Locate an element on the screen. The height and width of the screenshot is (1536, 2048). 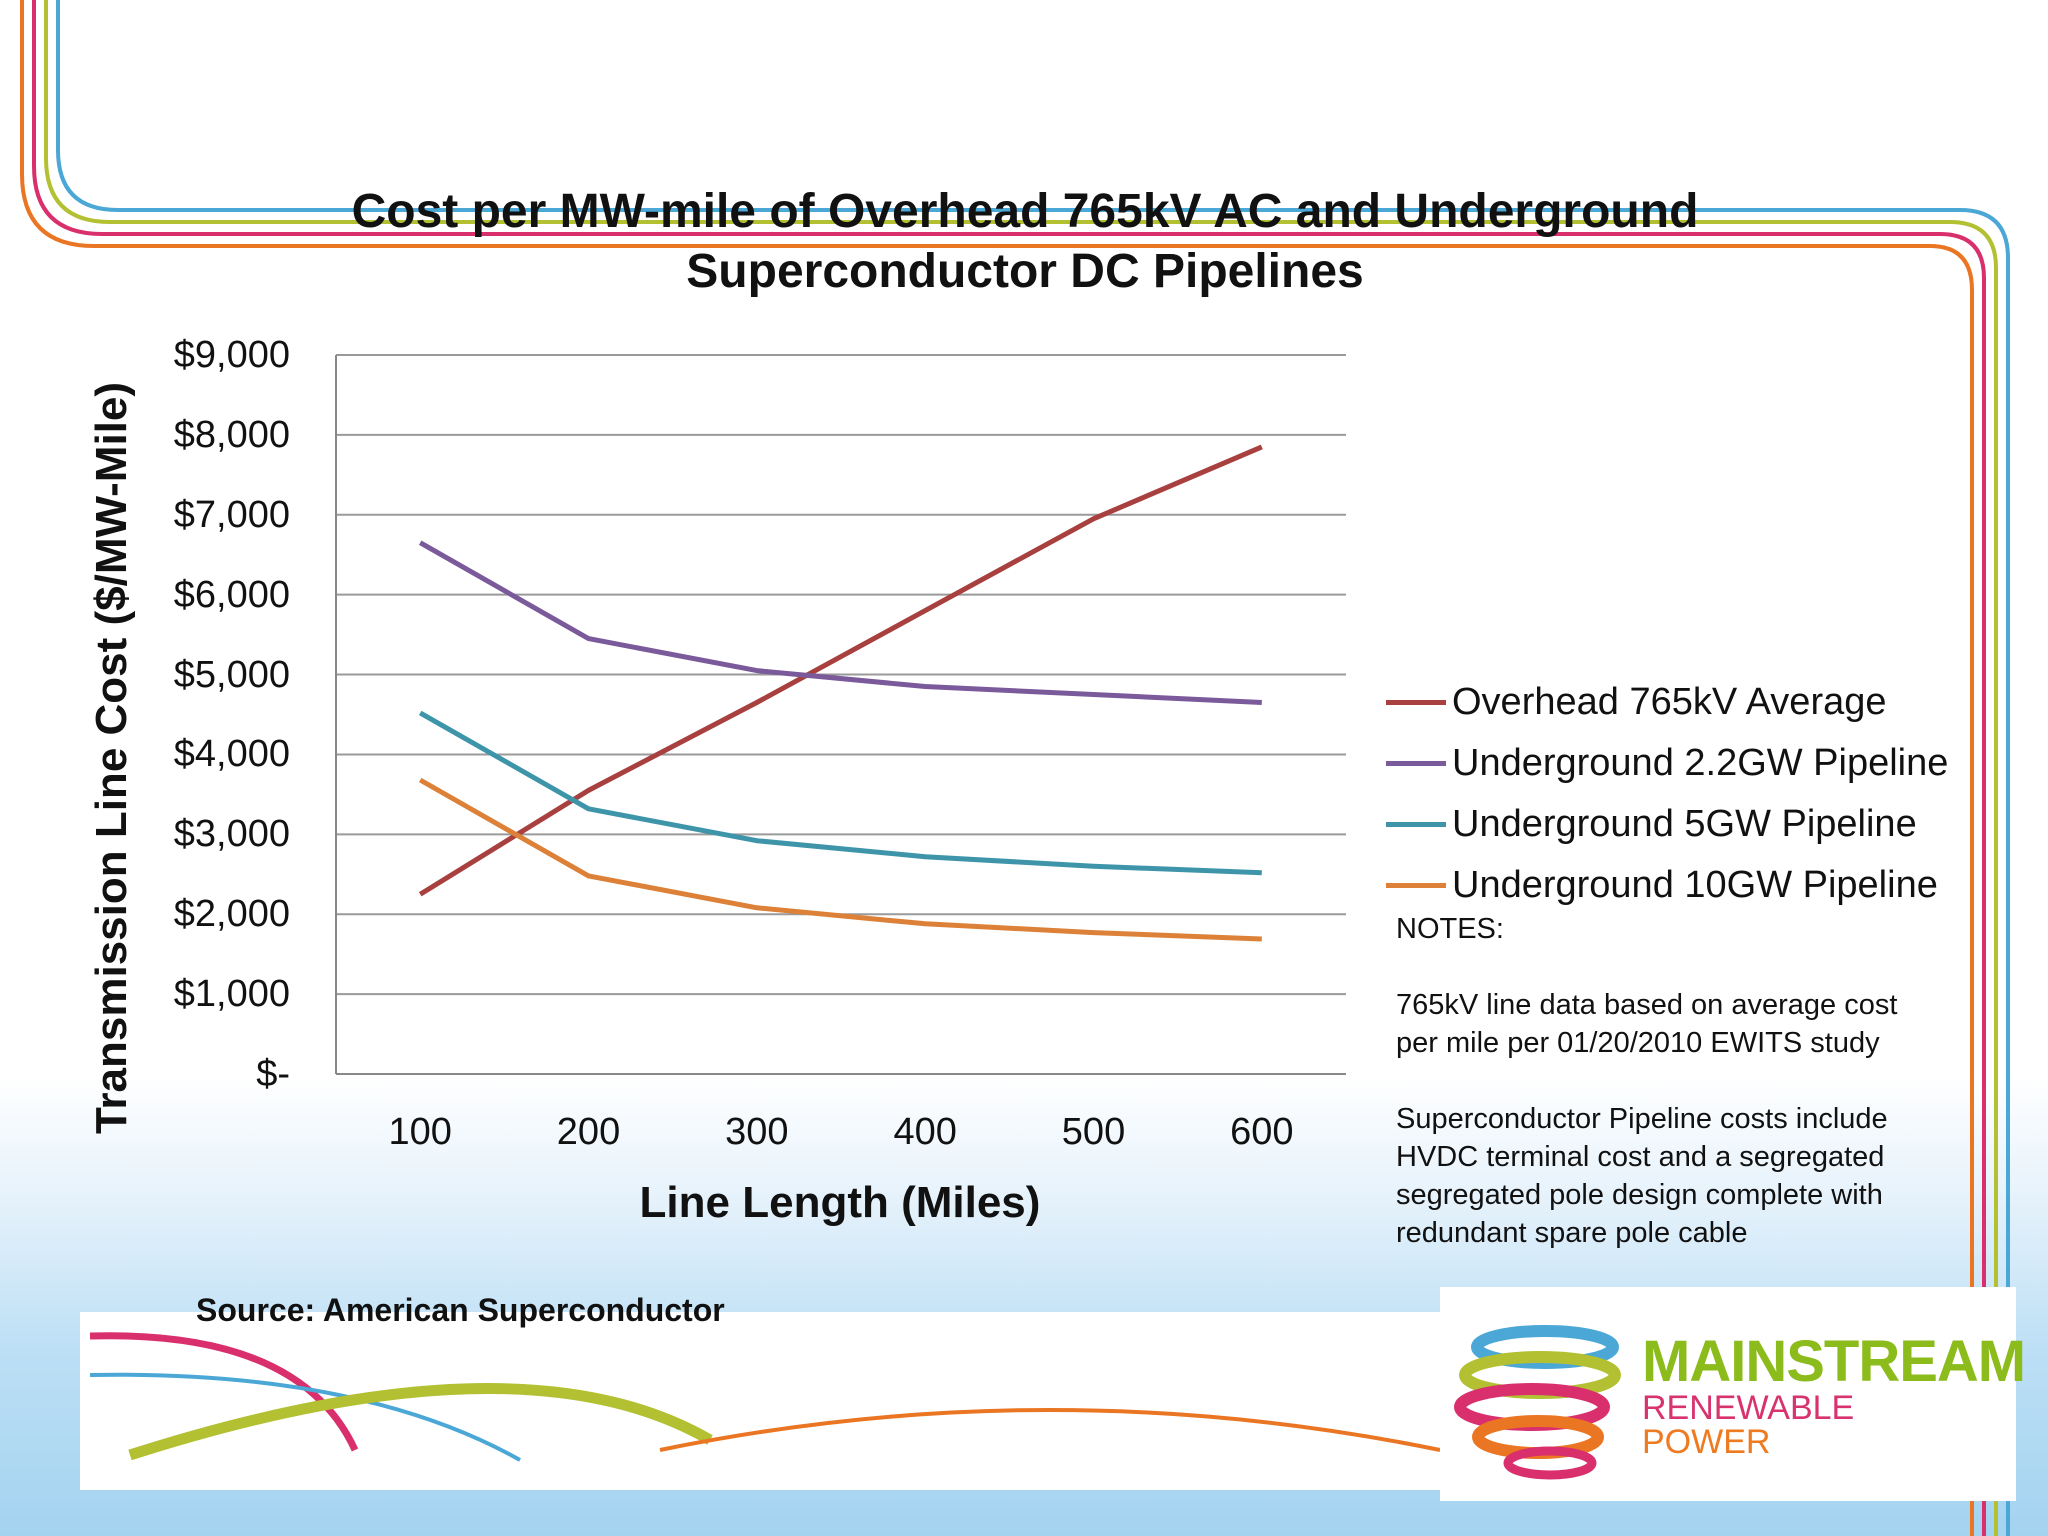
y-tick-label: $- is located at coordinates (273, 1074).